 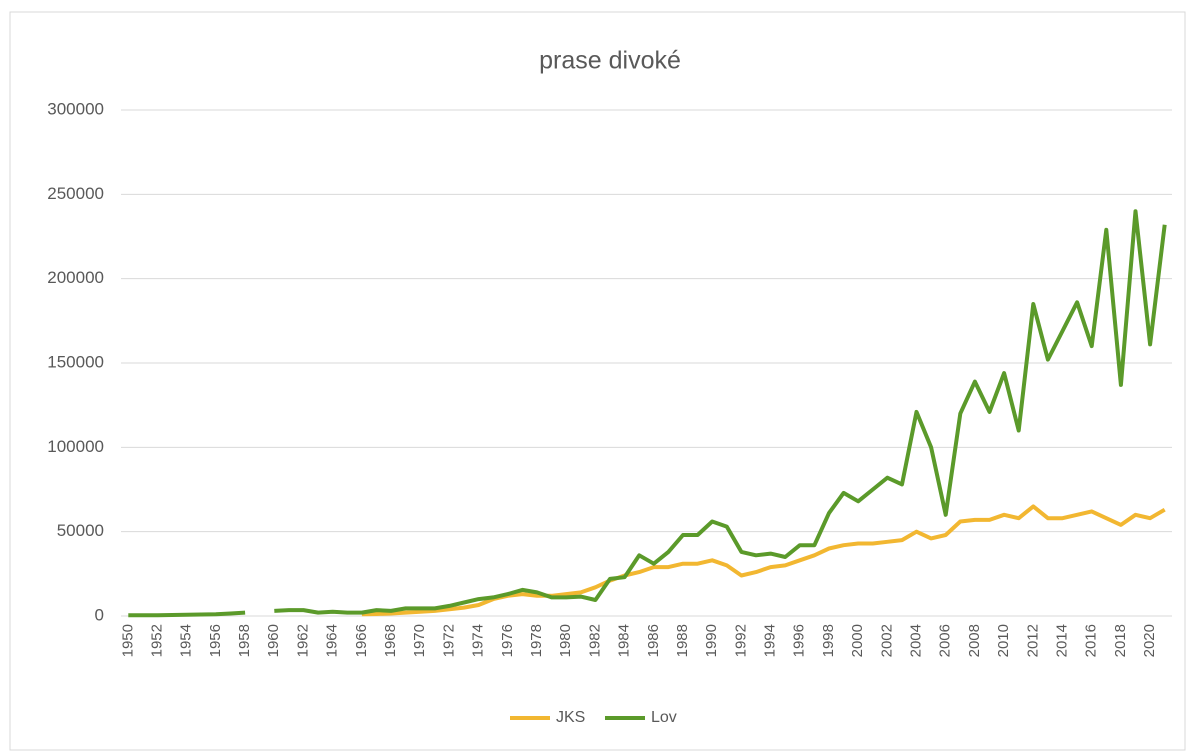 What do you see at coordinates (570, 717) in the screenshot?
I see `legend-label: JKS` at bounding box center [570, 717].